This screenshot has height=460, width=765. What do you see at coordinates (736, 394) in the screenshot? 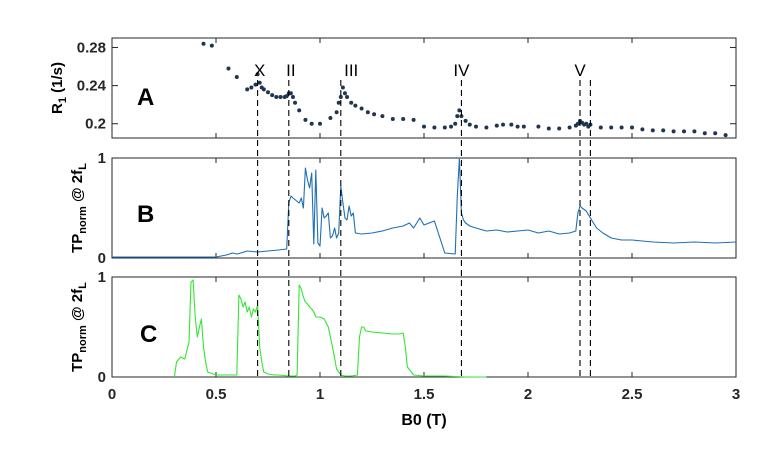
I see `x-tick-label: 3` at bounding box center [736, 394].